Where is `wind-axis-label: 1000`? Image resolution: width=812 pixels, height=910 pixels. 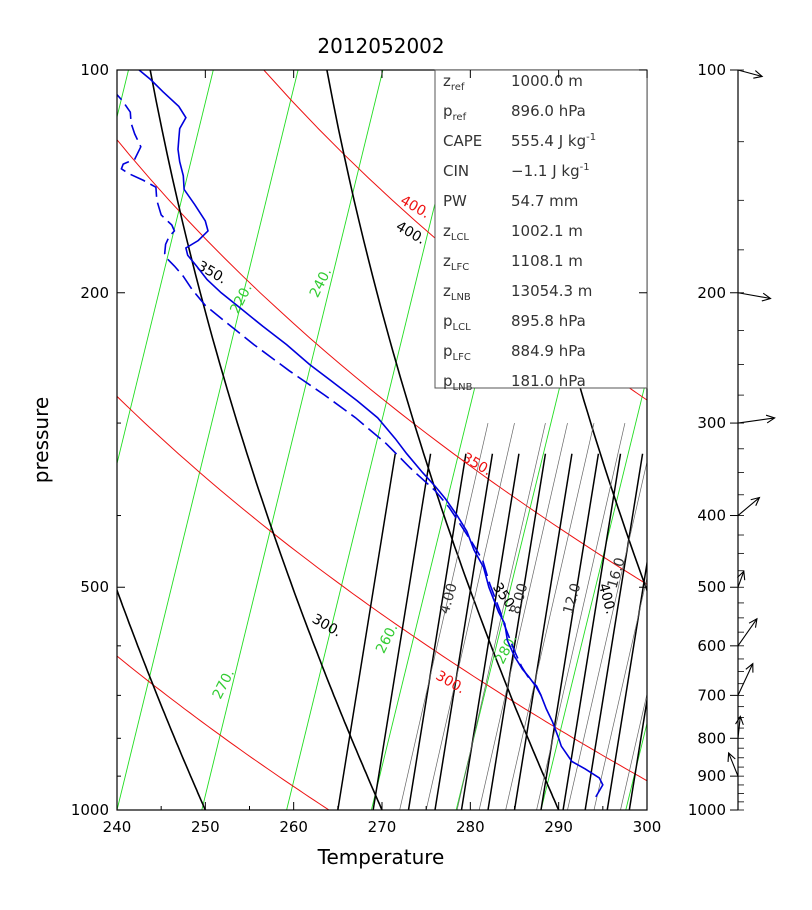
wind-axis-label: 1000 is located at coordinates (707, 810).